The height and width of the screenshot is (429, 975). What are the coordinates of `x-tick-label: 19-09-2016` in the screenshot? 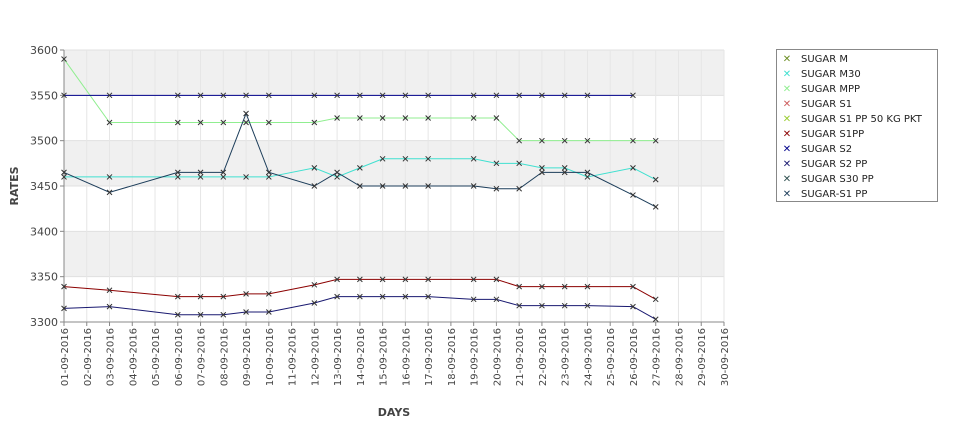 It's located at (475, 357).